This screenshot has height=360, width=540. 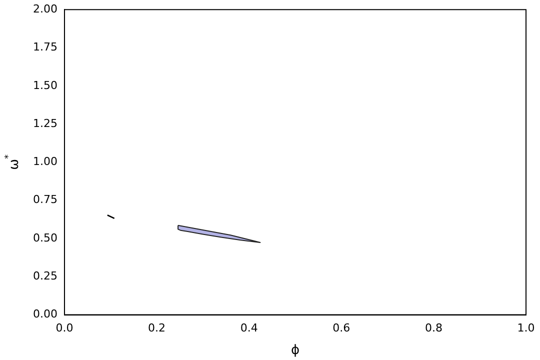 I want to click on x-tick-label: 0.6, so click(x=341, y=327).